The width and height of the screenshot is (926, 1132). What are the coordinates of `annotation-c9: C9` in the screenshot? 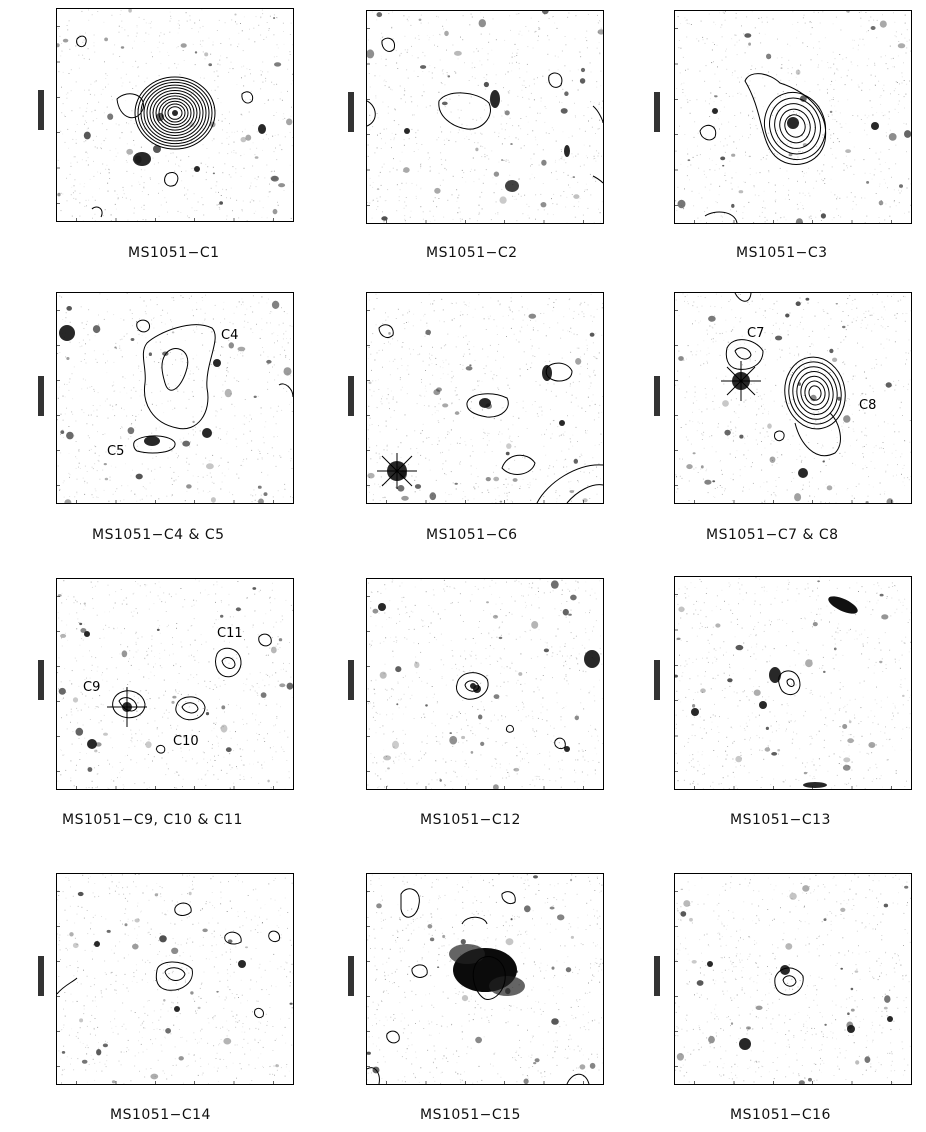 It's located at (91, 687).